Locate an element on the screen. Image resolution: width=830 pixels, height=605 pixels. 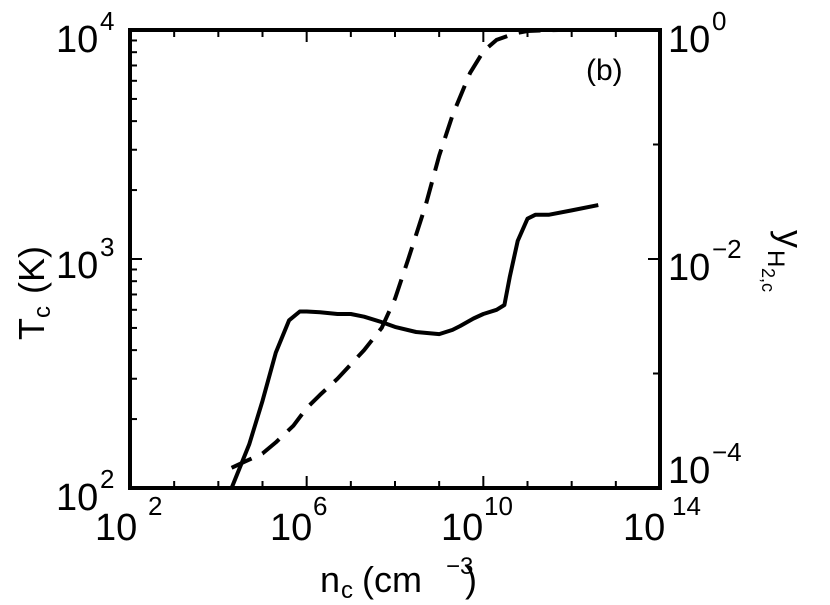
x-tick-label: 10 14 is located at coordinates (662, 520).